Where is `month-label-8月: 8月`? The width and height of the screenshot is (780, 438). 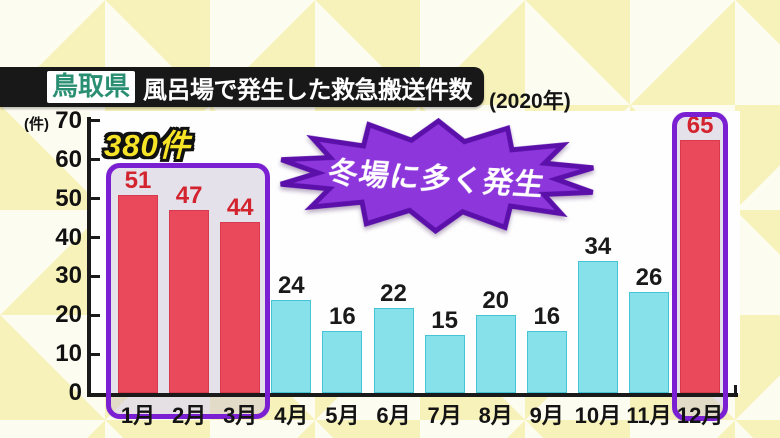 month-label-8月: 8月 is located at coordinates (495, 415).